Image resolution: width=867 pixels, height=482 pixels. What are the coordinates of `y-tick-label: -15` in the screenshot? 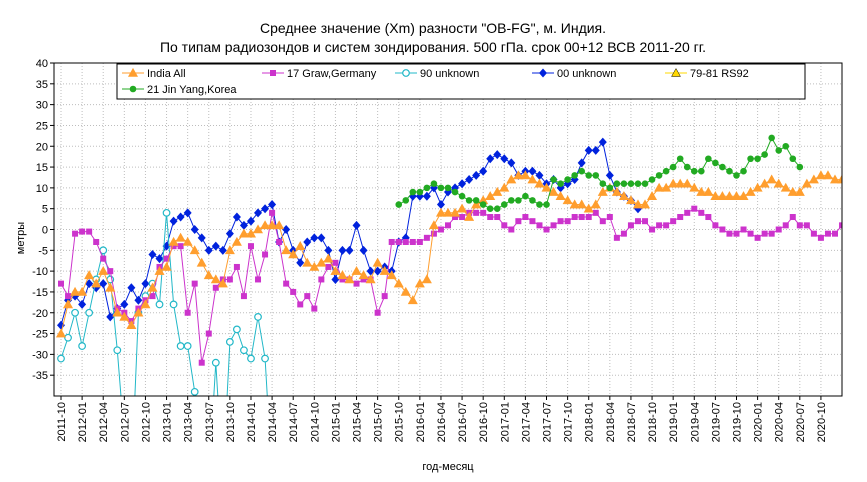 It's located at (40, 293).